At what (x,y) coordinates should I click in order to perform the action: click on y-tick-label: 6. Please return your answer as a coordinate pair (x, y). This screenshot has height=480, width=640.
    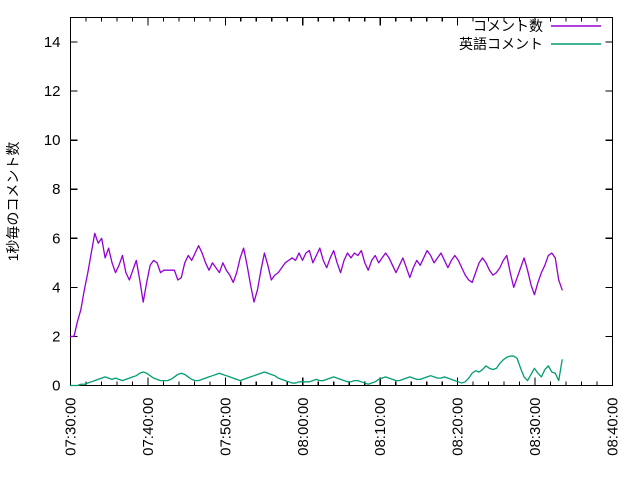
    Looking at the image, I should click on (56, 238).